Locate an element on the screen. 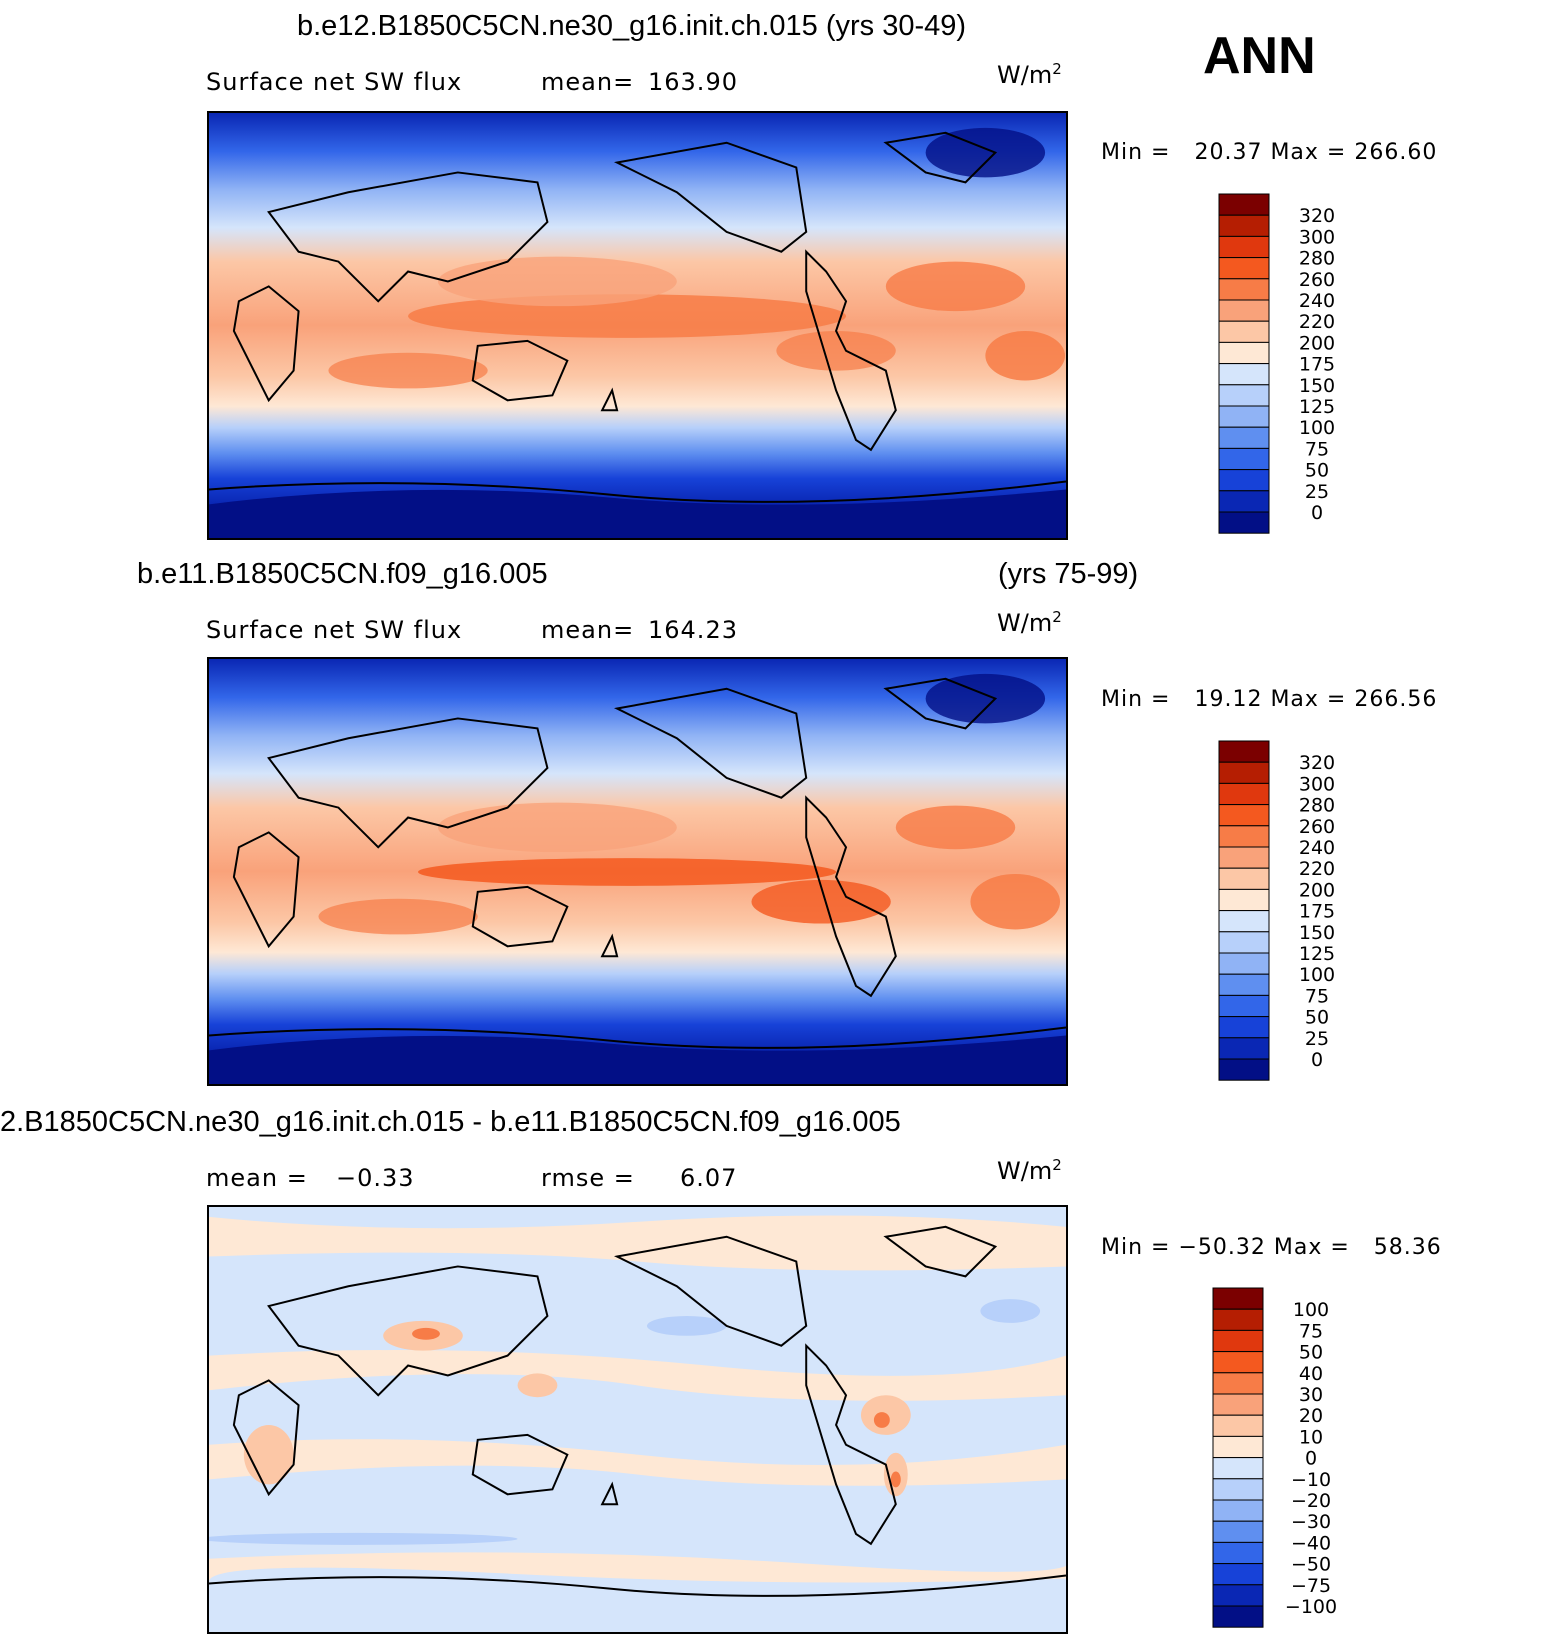 The width and height of the screenshot is (1544, 1636). panel-3-colorbar-label: −100 is located at coordinates (1311, 1607).